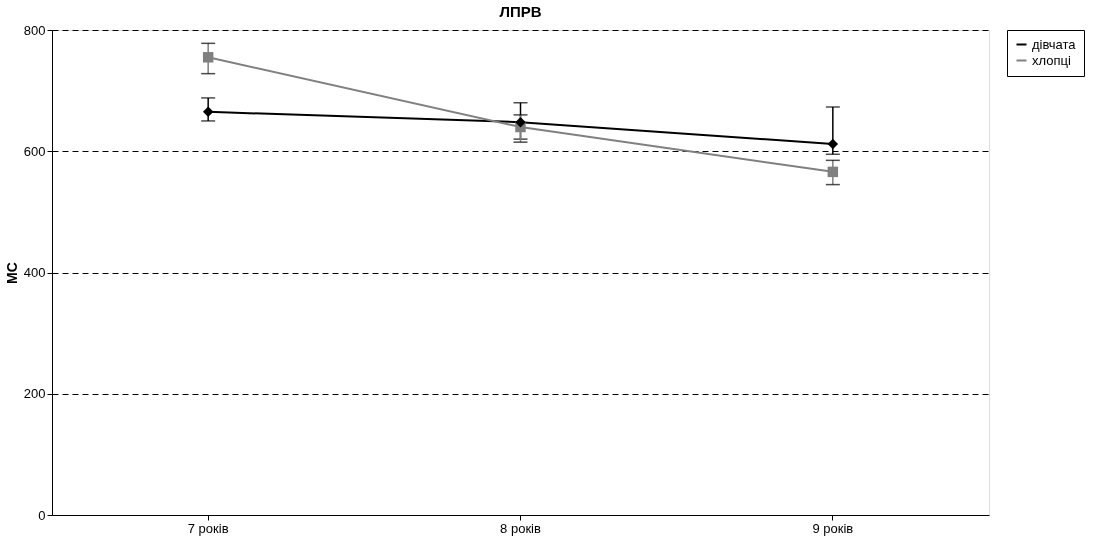 Image resolution: width=1110 pixels, height=558 pixels. I want to click on chart-title: ЛПРВ, so click(520, 11).